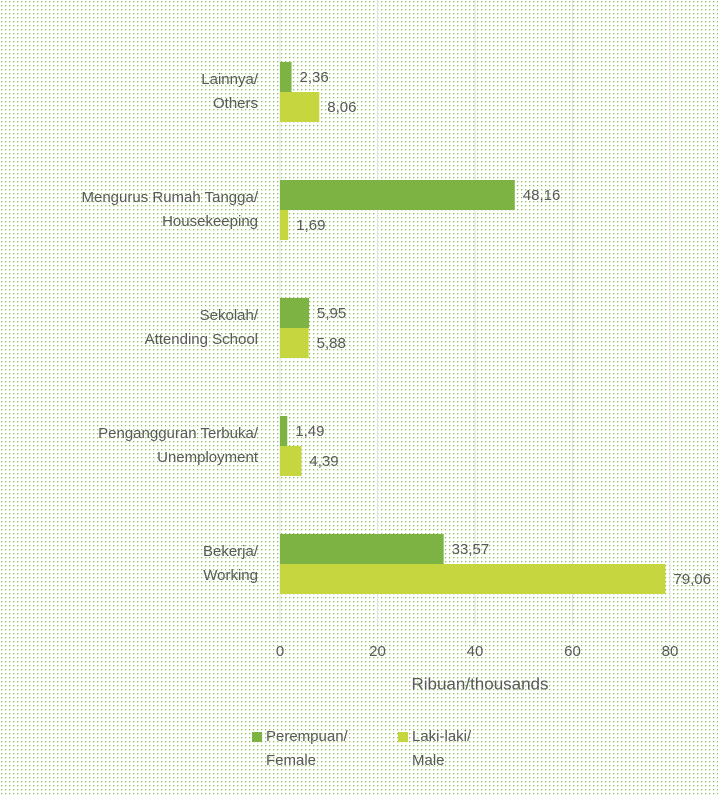  I want to click on x-axis-title: Ribuan/thousands, so click(479, 683).